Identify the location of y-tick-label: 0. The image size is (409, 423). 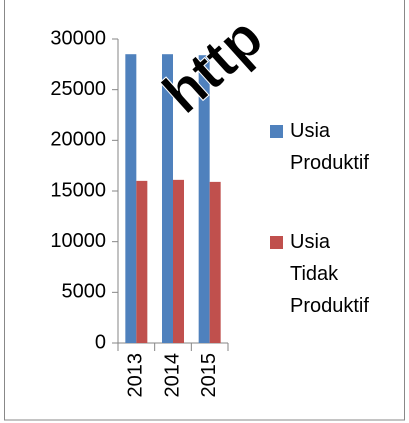
(100, 342).